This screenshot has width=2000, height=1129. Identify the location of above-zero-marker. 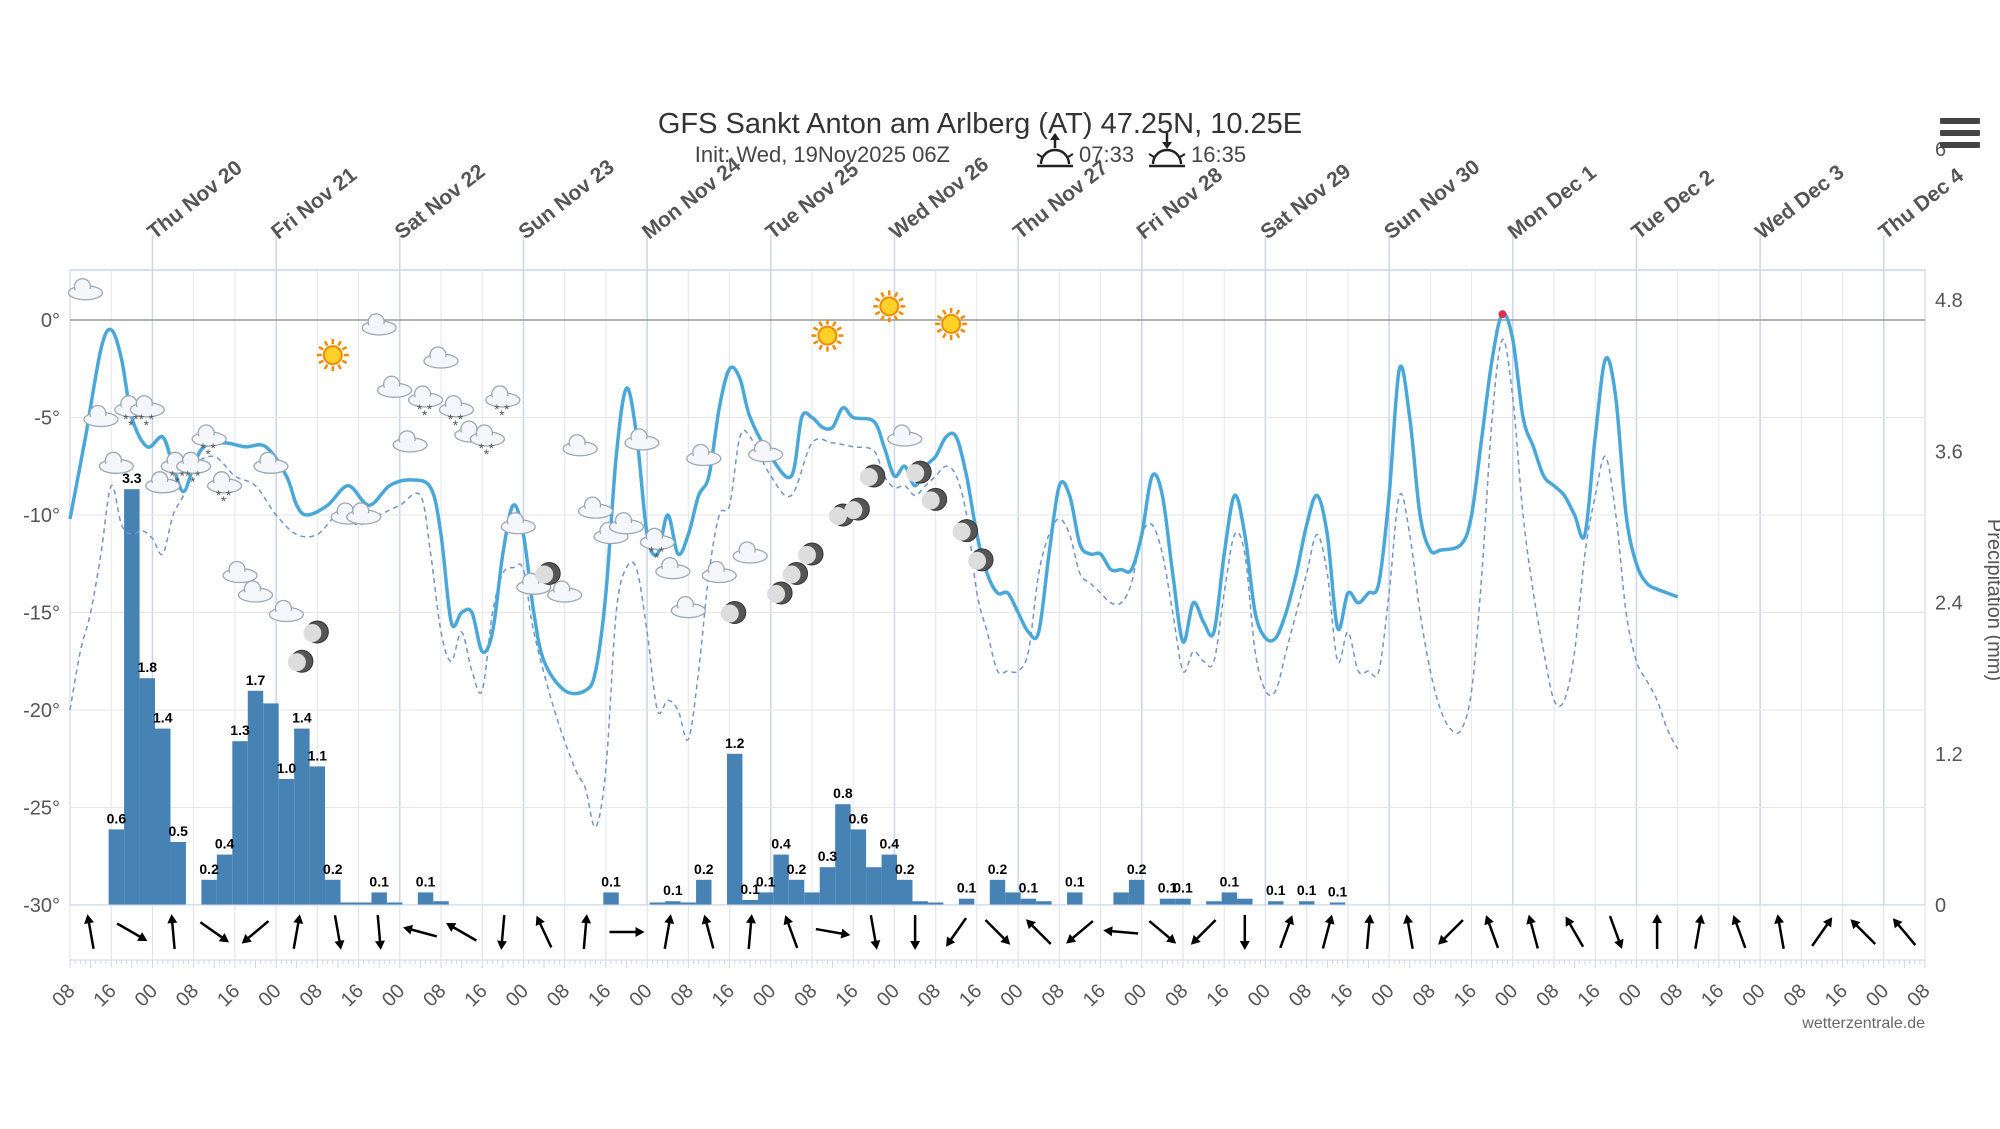
(1502, 314).